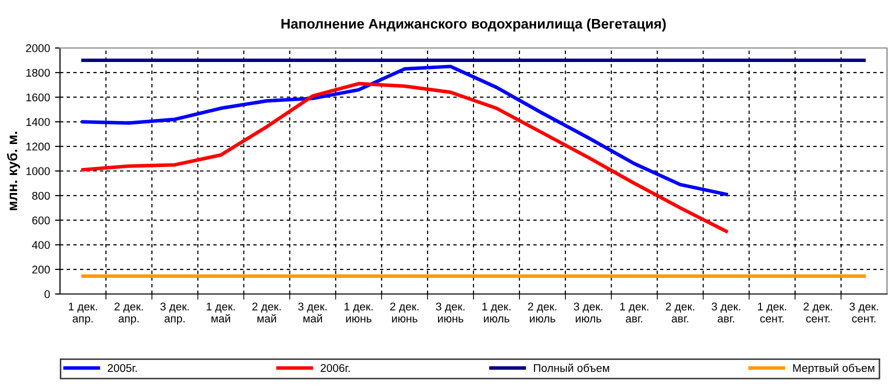 The image size is (893, 392). Describe the element at coordinates (450, 312) in the screenshot. I see `x-tick-label: 3 дек. июнь` at that location.